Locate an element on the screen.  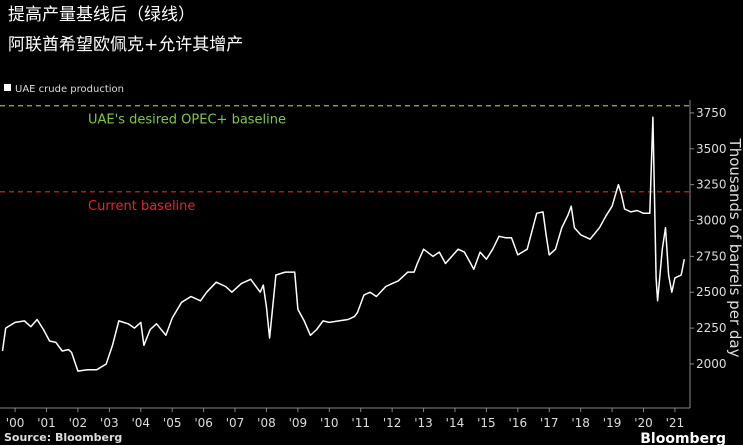
chart-title: 提高产量基线后（绿线） is located at coordinates (101, 15).